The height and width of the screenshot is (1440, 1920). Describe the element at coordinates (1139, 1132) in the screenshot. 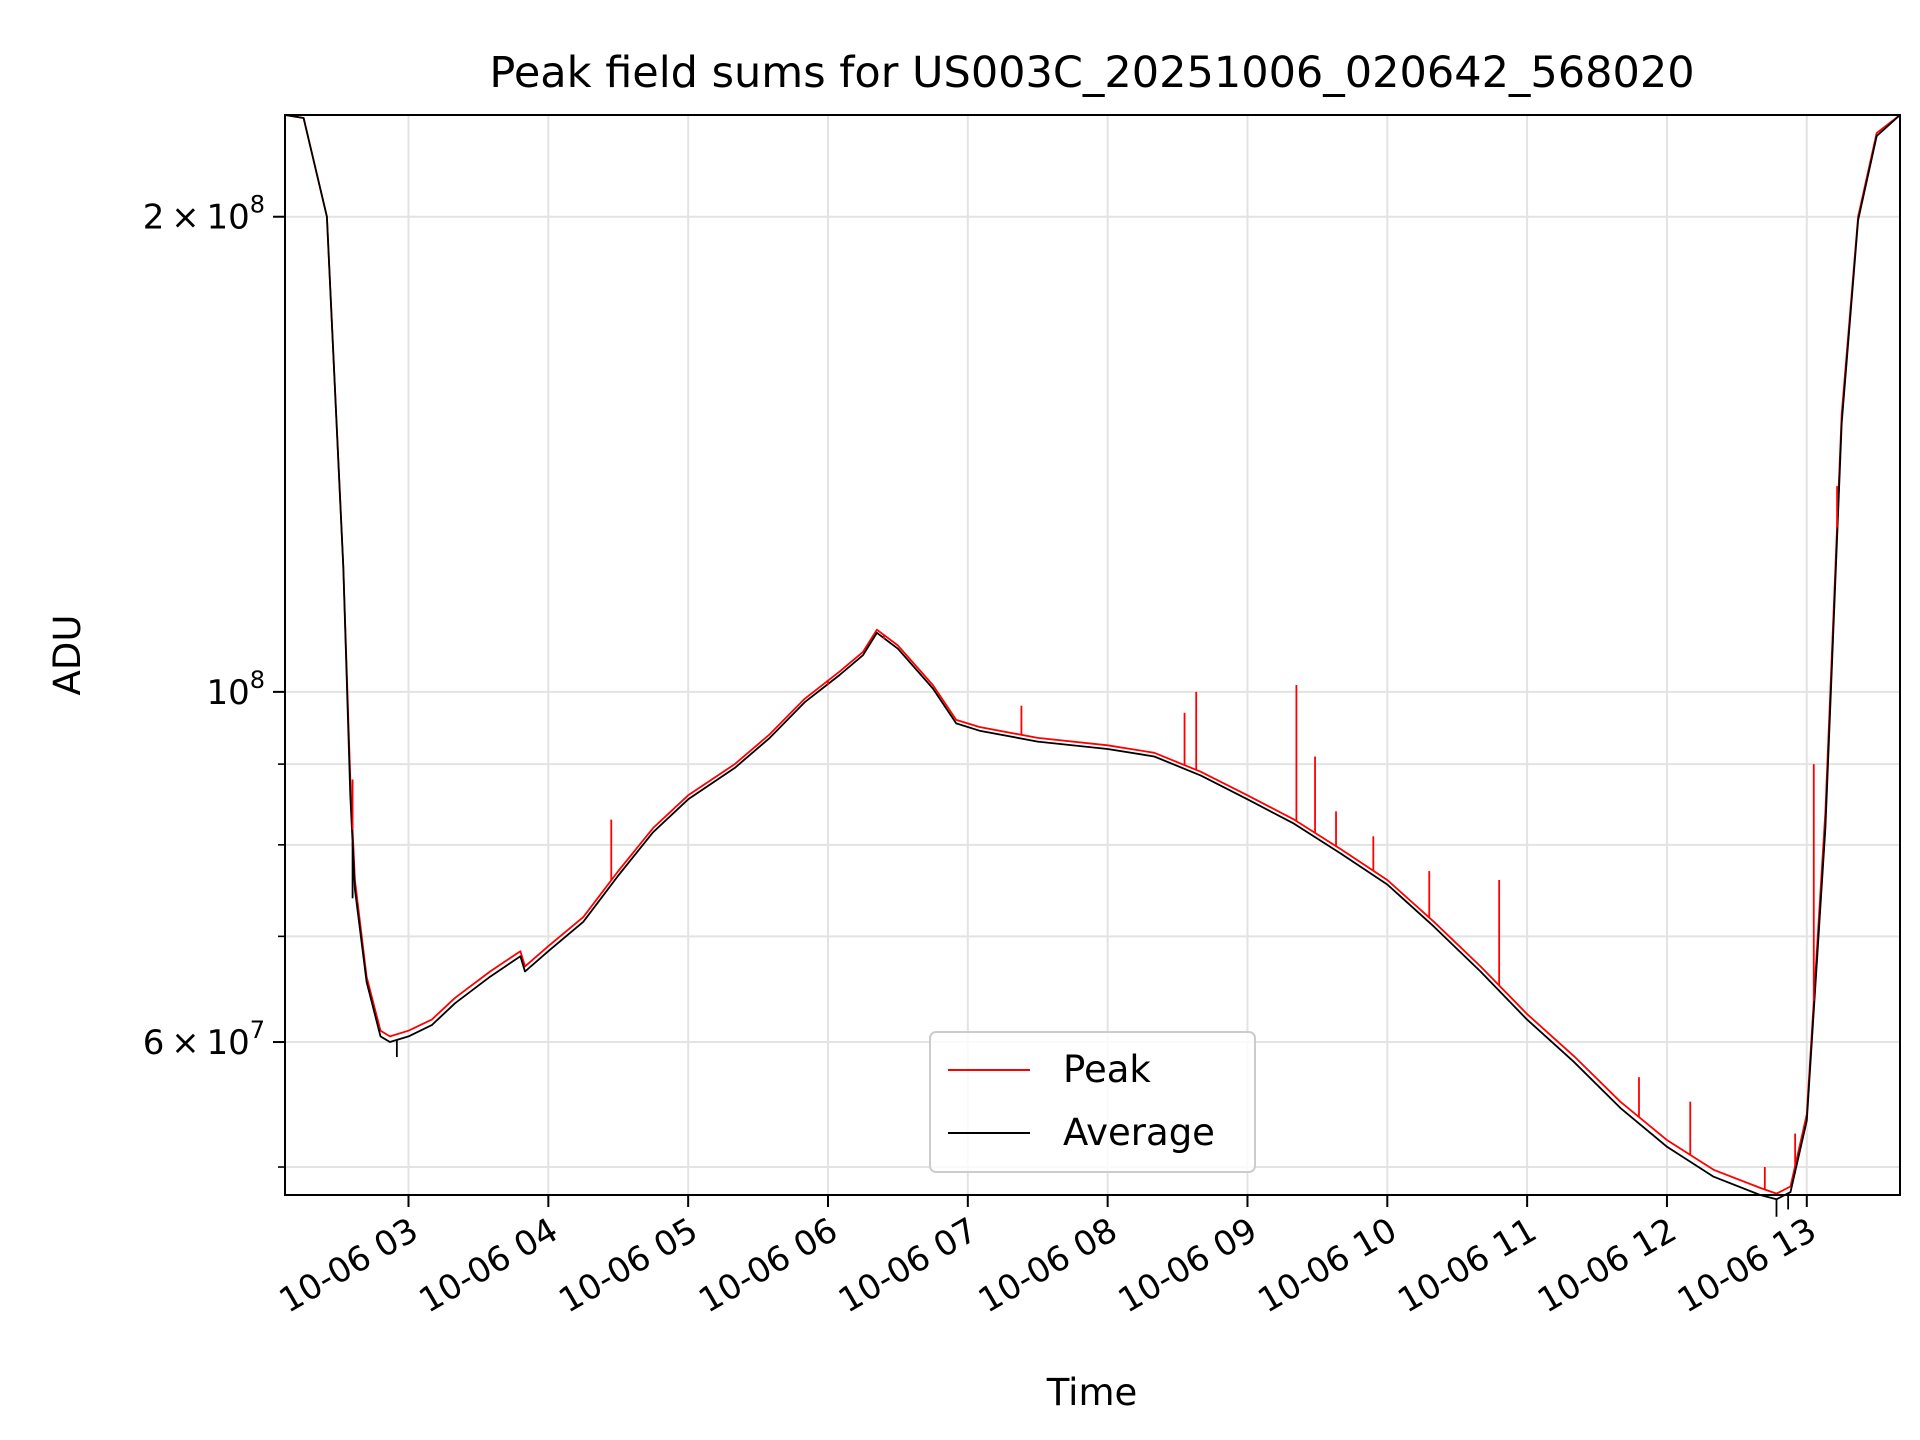

I see `legend-label-average: Average` at that location.